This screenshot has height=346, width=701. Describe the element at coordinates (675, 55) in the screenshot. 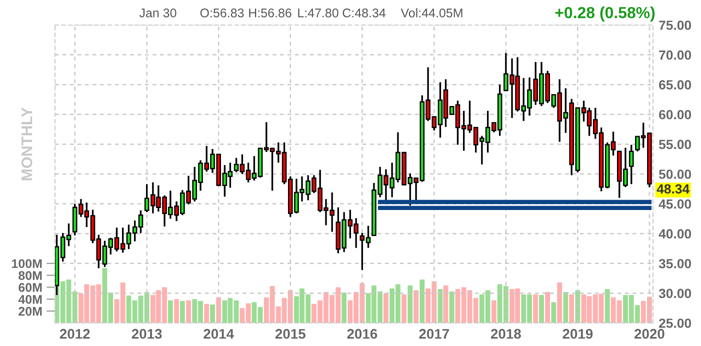

I see `y-tick-label: 70.00` at that location.